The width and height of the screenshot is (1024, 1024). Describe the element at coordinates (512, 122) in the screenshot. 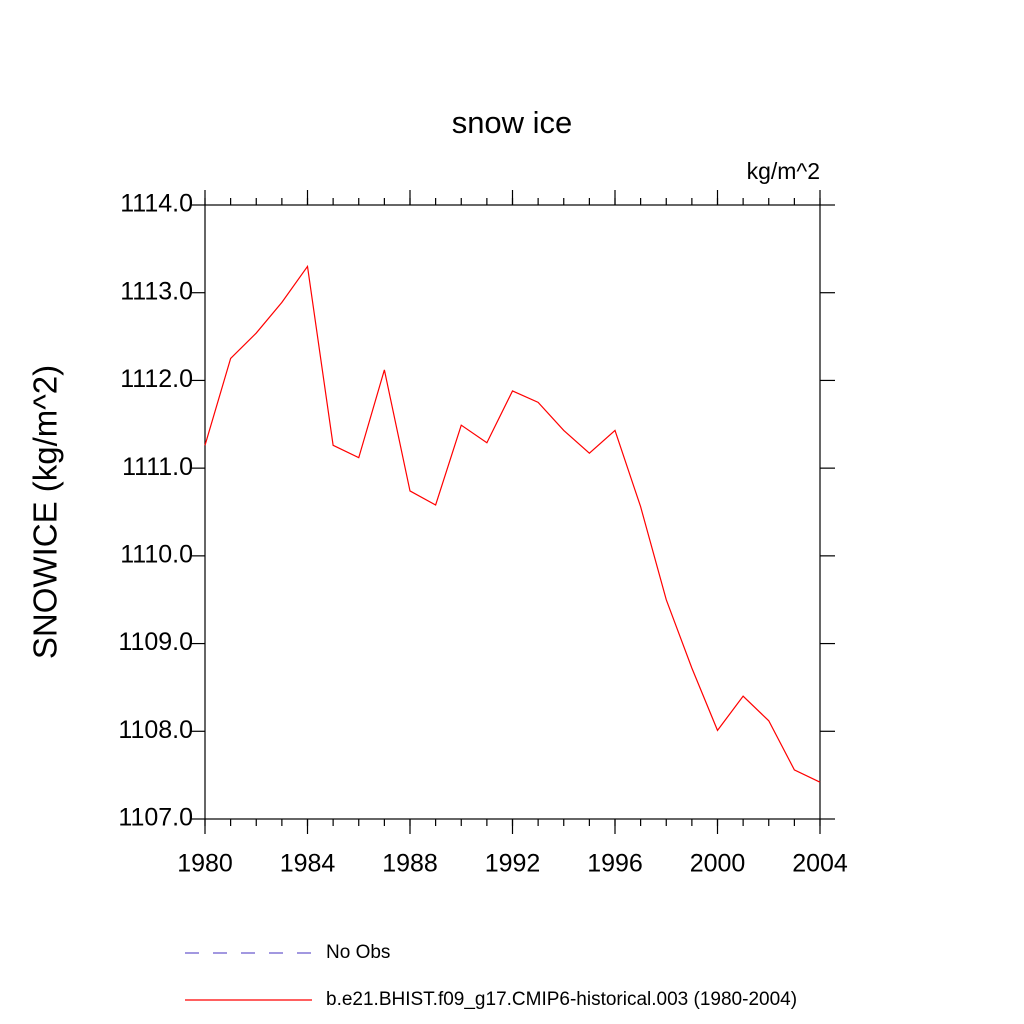

I see `chart-title: snow ice` at that location.